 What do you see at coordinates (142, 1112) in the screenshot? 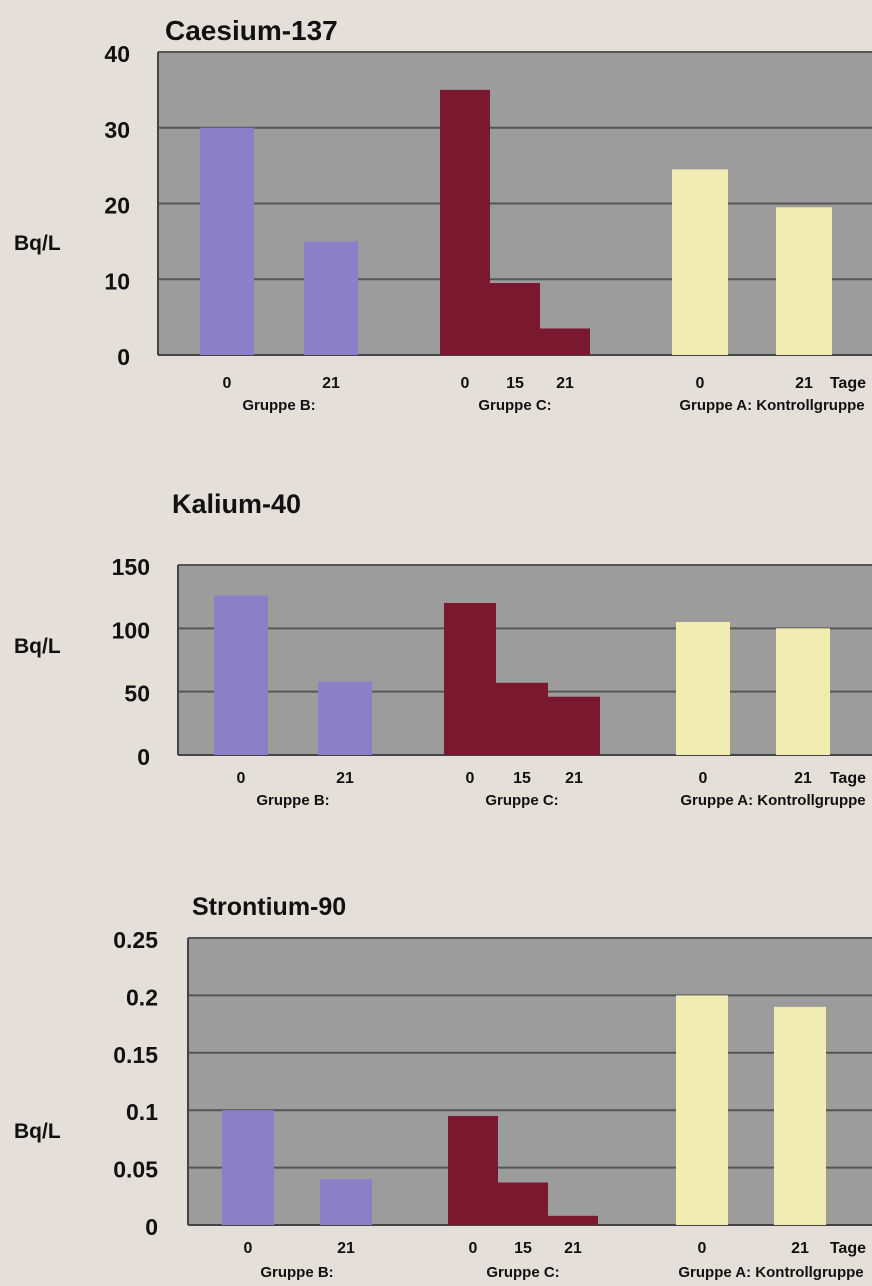
I see `y-tick-label: 0.1` at bounding box center [142, 1112].